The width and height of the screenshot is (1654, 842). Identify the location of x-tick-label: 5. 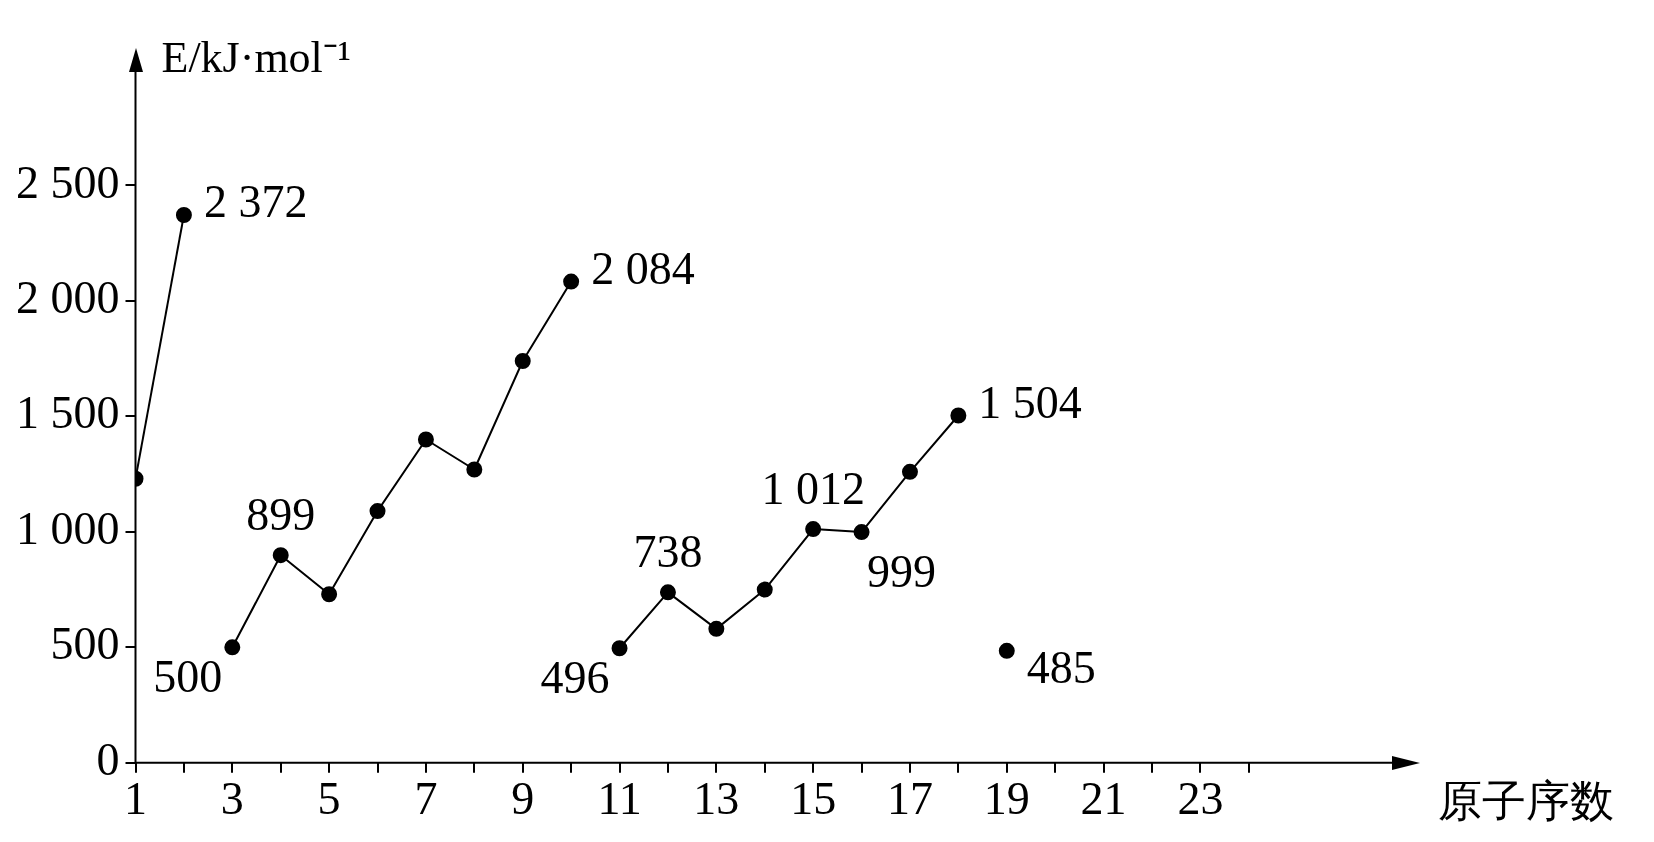
(329, 799).